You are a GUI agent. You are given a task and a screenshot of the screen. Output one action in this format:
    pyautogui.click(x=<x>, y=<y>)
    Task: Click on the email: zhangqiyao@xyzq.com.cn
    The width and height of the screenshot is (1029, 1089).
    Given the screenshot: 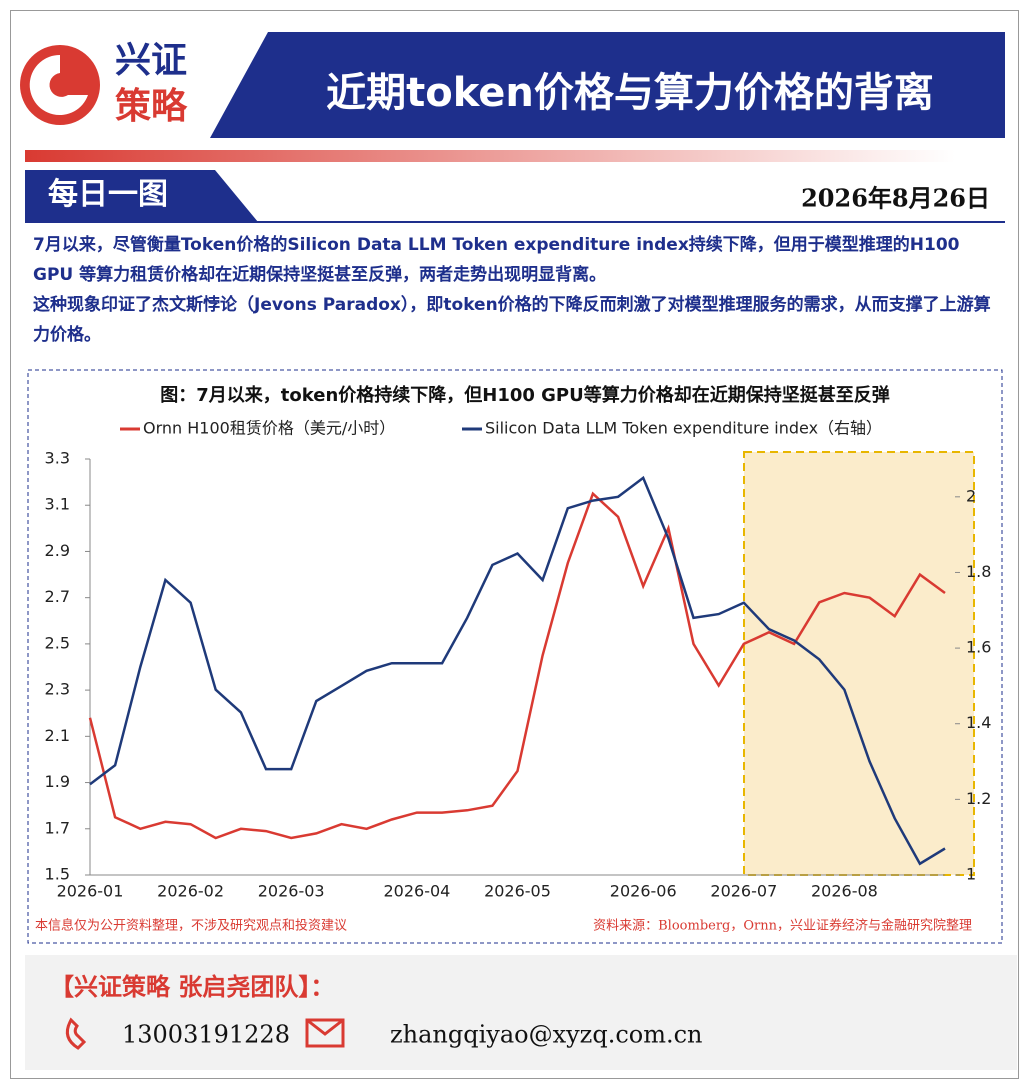 What is the action you would take?
    pyautogui.click(x=546, y=1035)
    